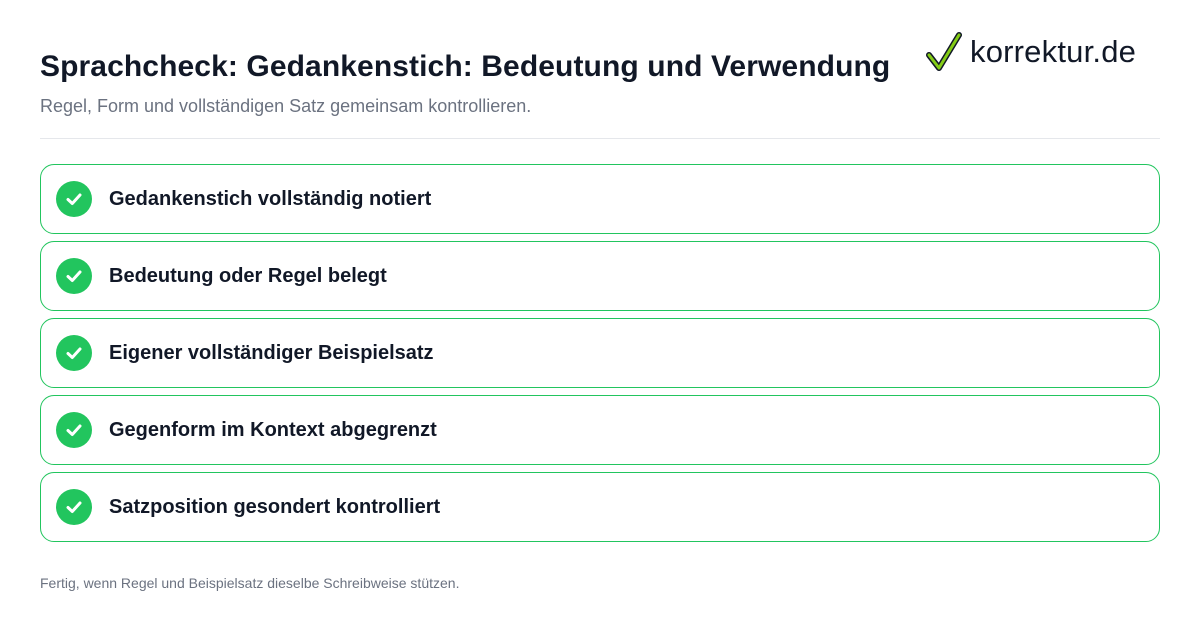 Image resolution: width=1200 pixels, height=630 pixels. I want to click on checklist-item: Satzposition gesondert kontrolliert, so click(600, 507).